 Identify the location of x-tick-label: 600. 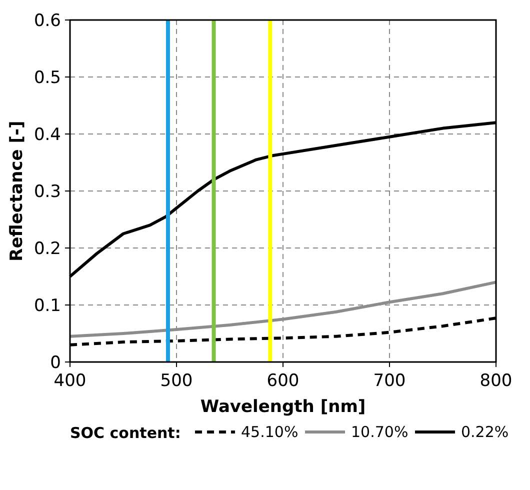
(283, 381).